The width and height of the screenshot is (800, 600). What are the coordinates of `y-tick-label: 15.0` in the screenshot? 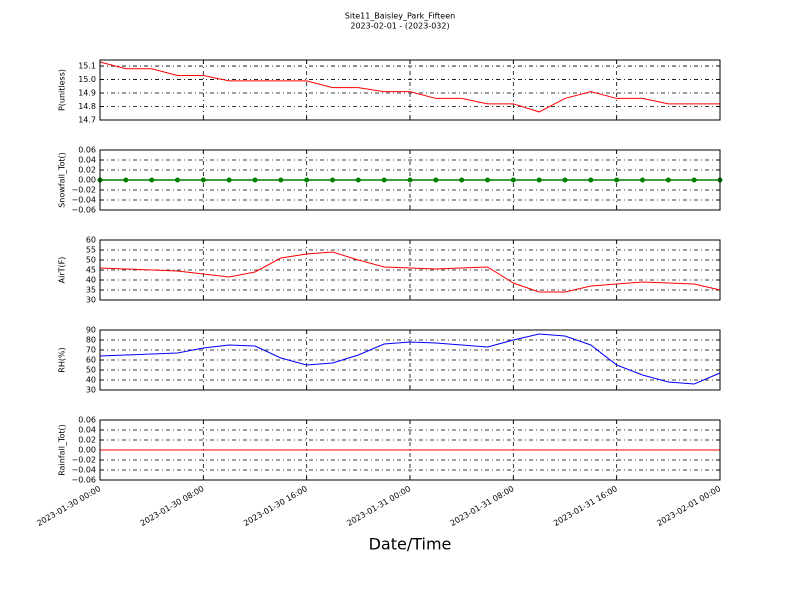 It's located at (87, 79).